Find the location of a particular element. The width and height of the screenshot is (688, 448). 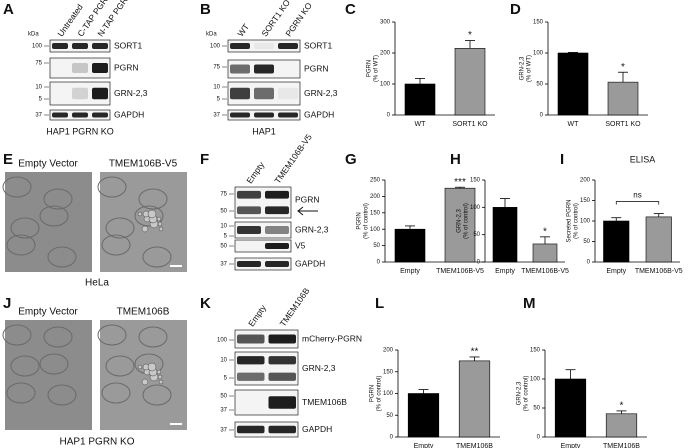

micrograph-label: Empty Vector is located at coordinates (48, 312).